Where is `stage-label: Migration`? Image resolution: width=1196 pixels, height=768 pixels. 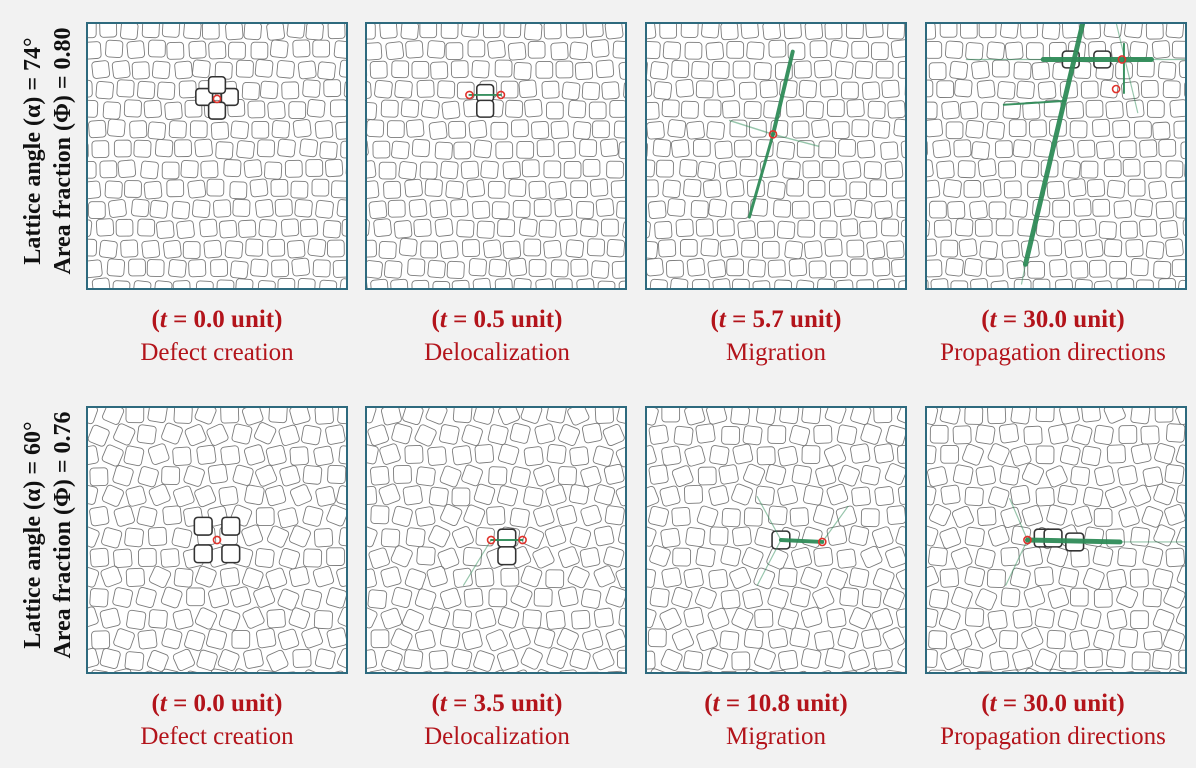 stage-label: Migration is located at coordinates (776, 736).